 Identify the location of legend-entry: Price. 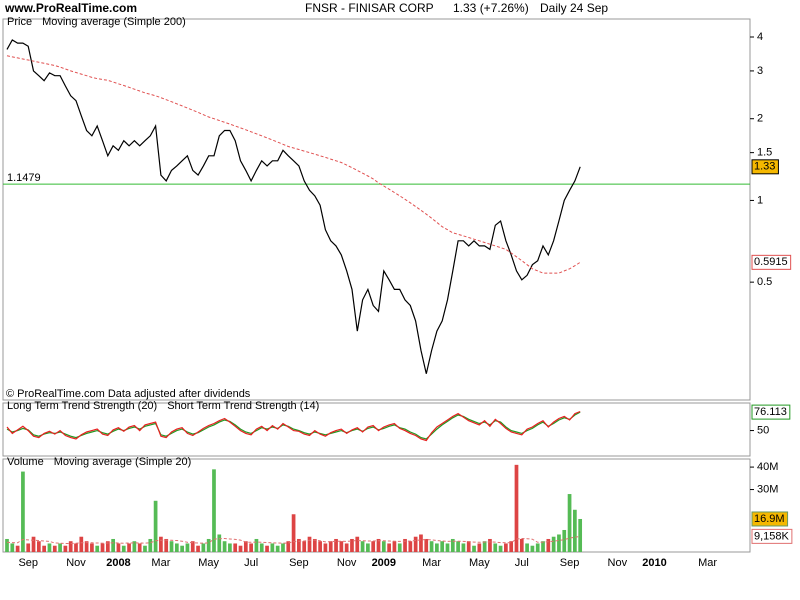
(19, 22).